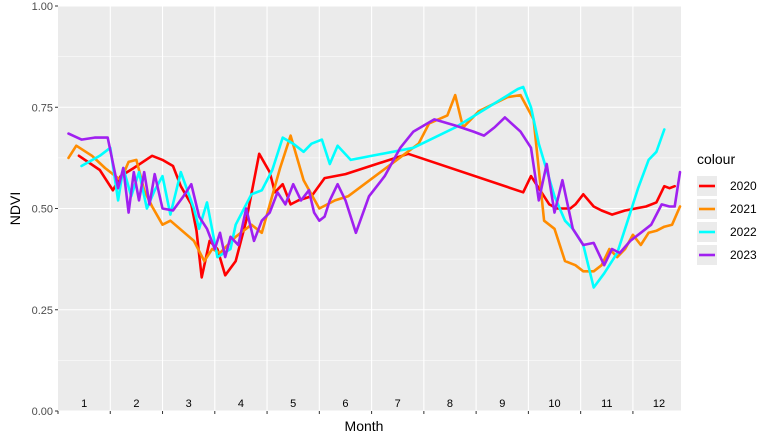 The width and height of the screenshot is (773, 442). Describe the element at coordinates (659, 404) in the screenshot. I see `month-label: 12` at that location.